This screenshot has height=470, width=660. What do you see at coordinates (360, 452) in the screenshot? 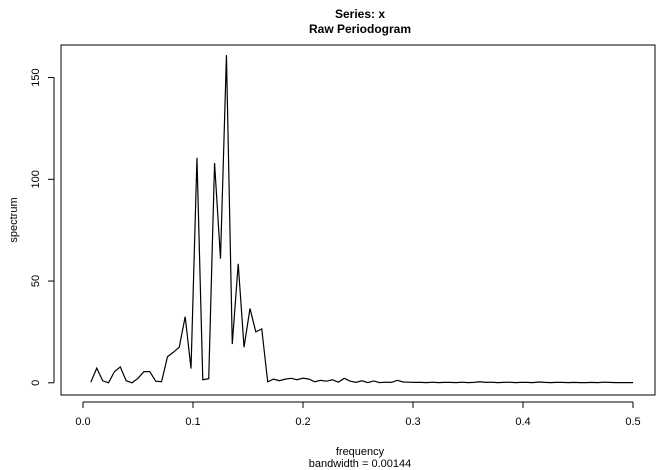
I see `x-axis-label: frequency` at bounding box center [360, 452].